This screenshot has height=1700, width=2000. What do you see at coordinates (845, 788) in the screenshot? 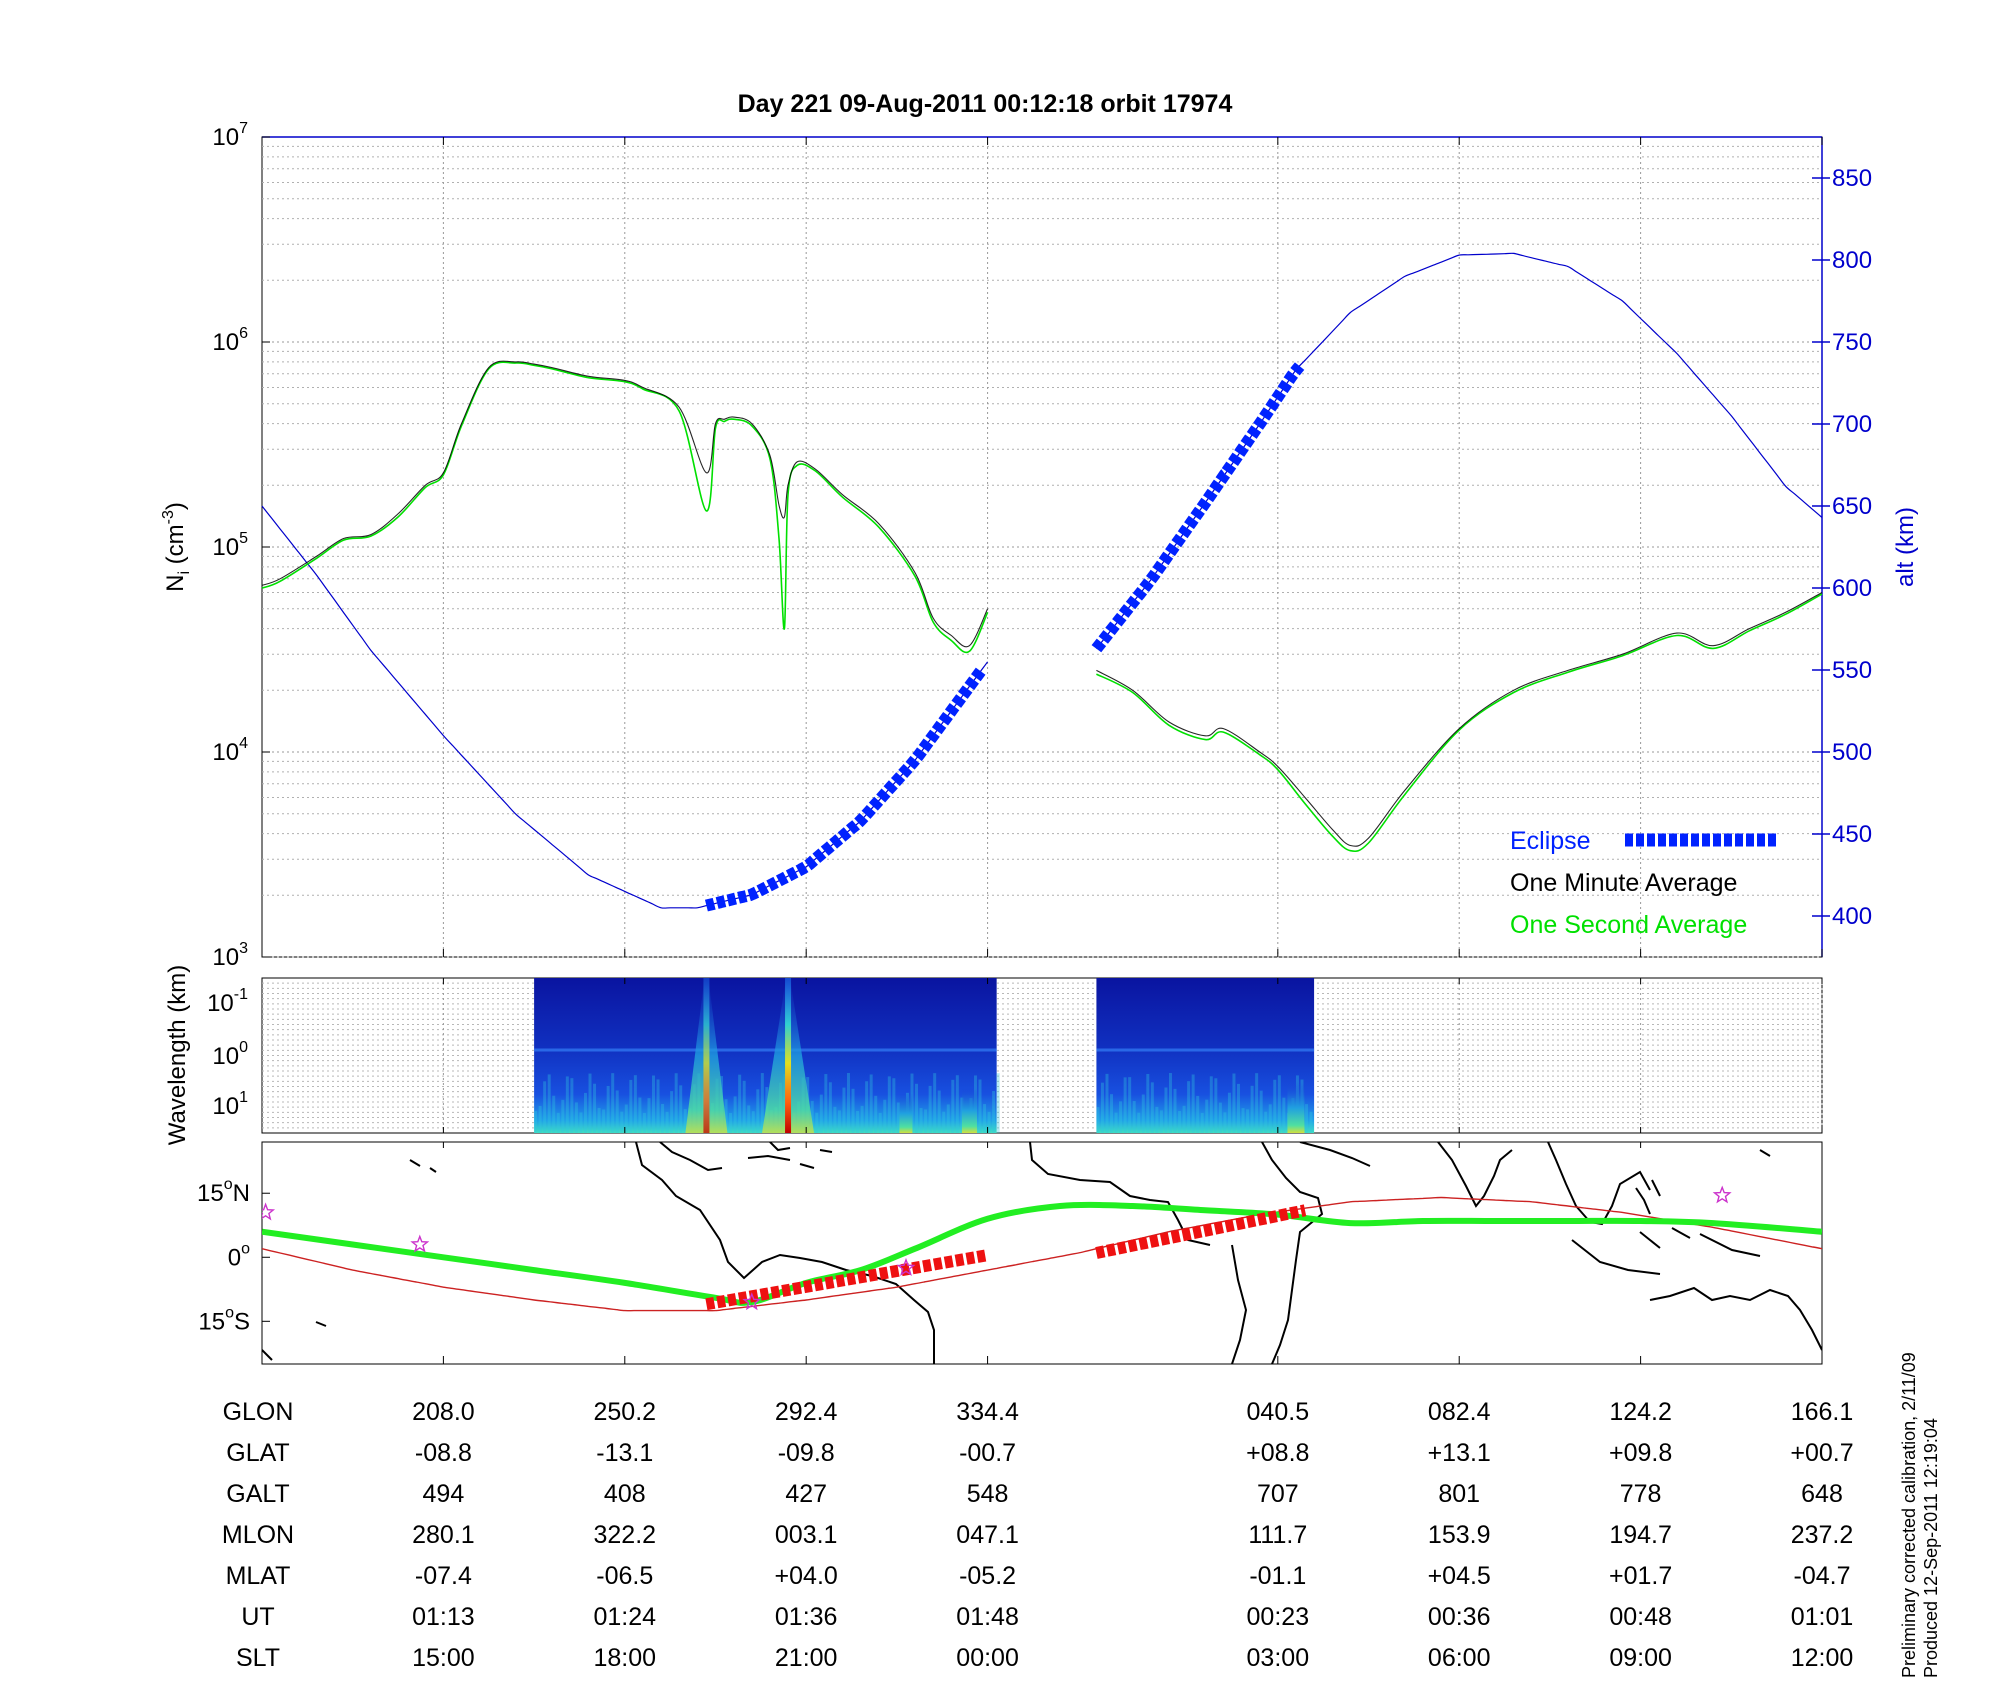
I see `eclipse-segment` at bounding box center [845, 788].